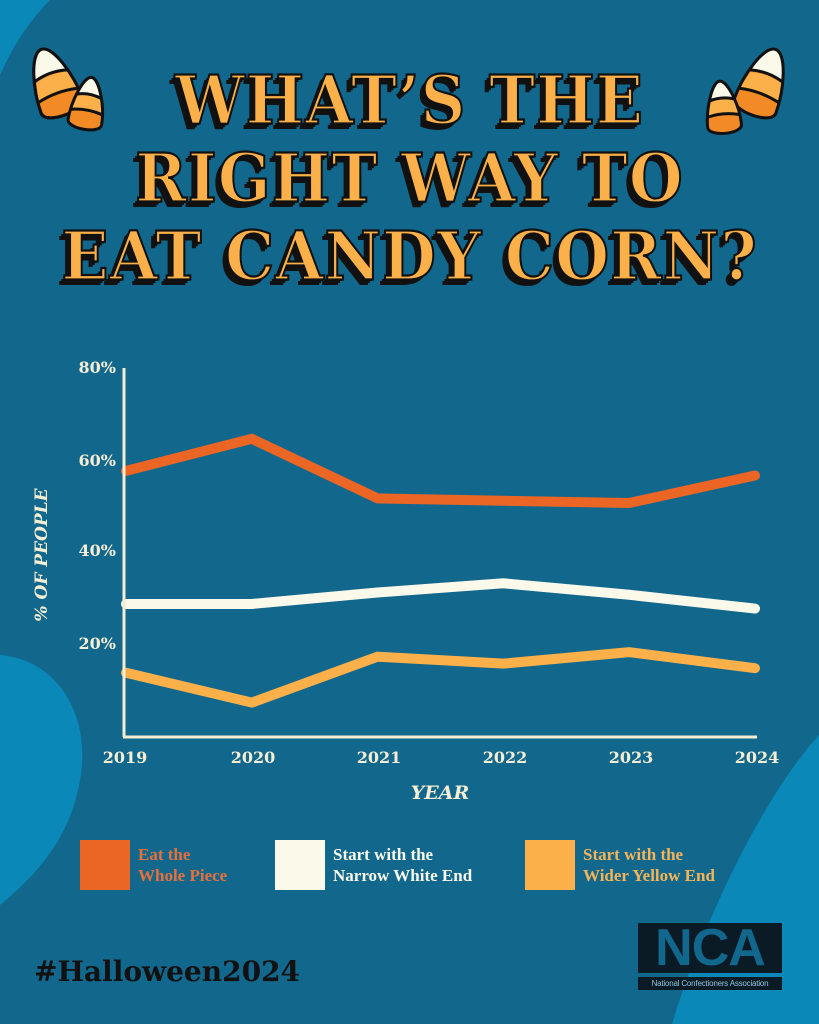 The height and width of the screenshot is (1024, 819). Describe the element at coordinates (105, 865) in the screenshot. I see `legend-swatch-orange` at that location.